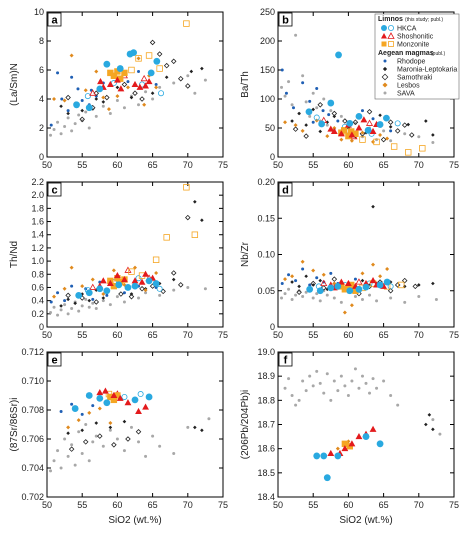 This screenshot has width=474, height=535. Describe the element at coordinates (132, 395) in the screenshot. I see `series-hkca-publ` at that location.